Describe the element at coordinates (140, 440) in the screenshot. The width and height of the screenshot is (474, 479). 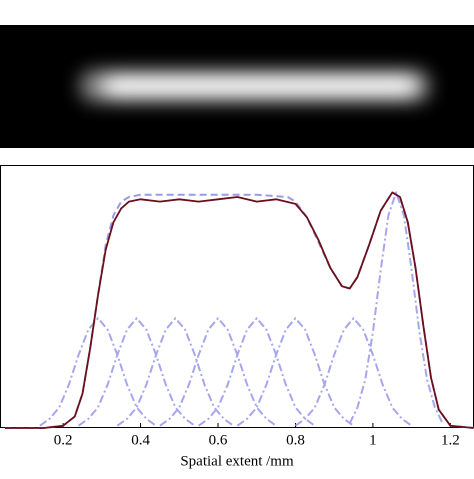
I see `x-tick-label: 0.4` at that location.